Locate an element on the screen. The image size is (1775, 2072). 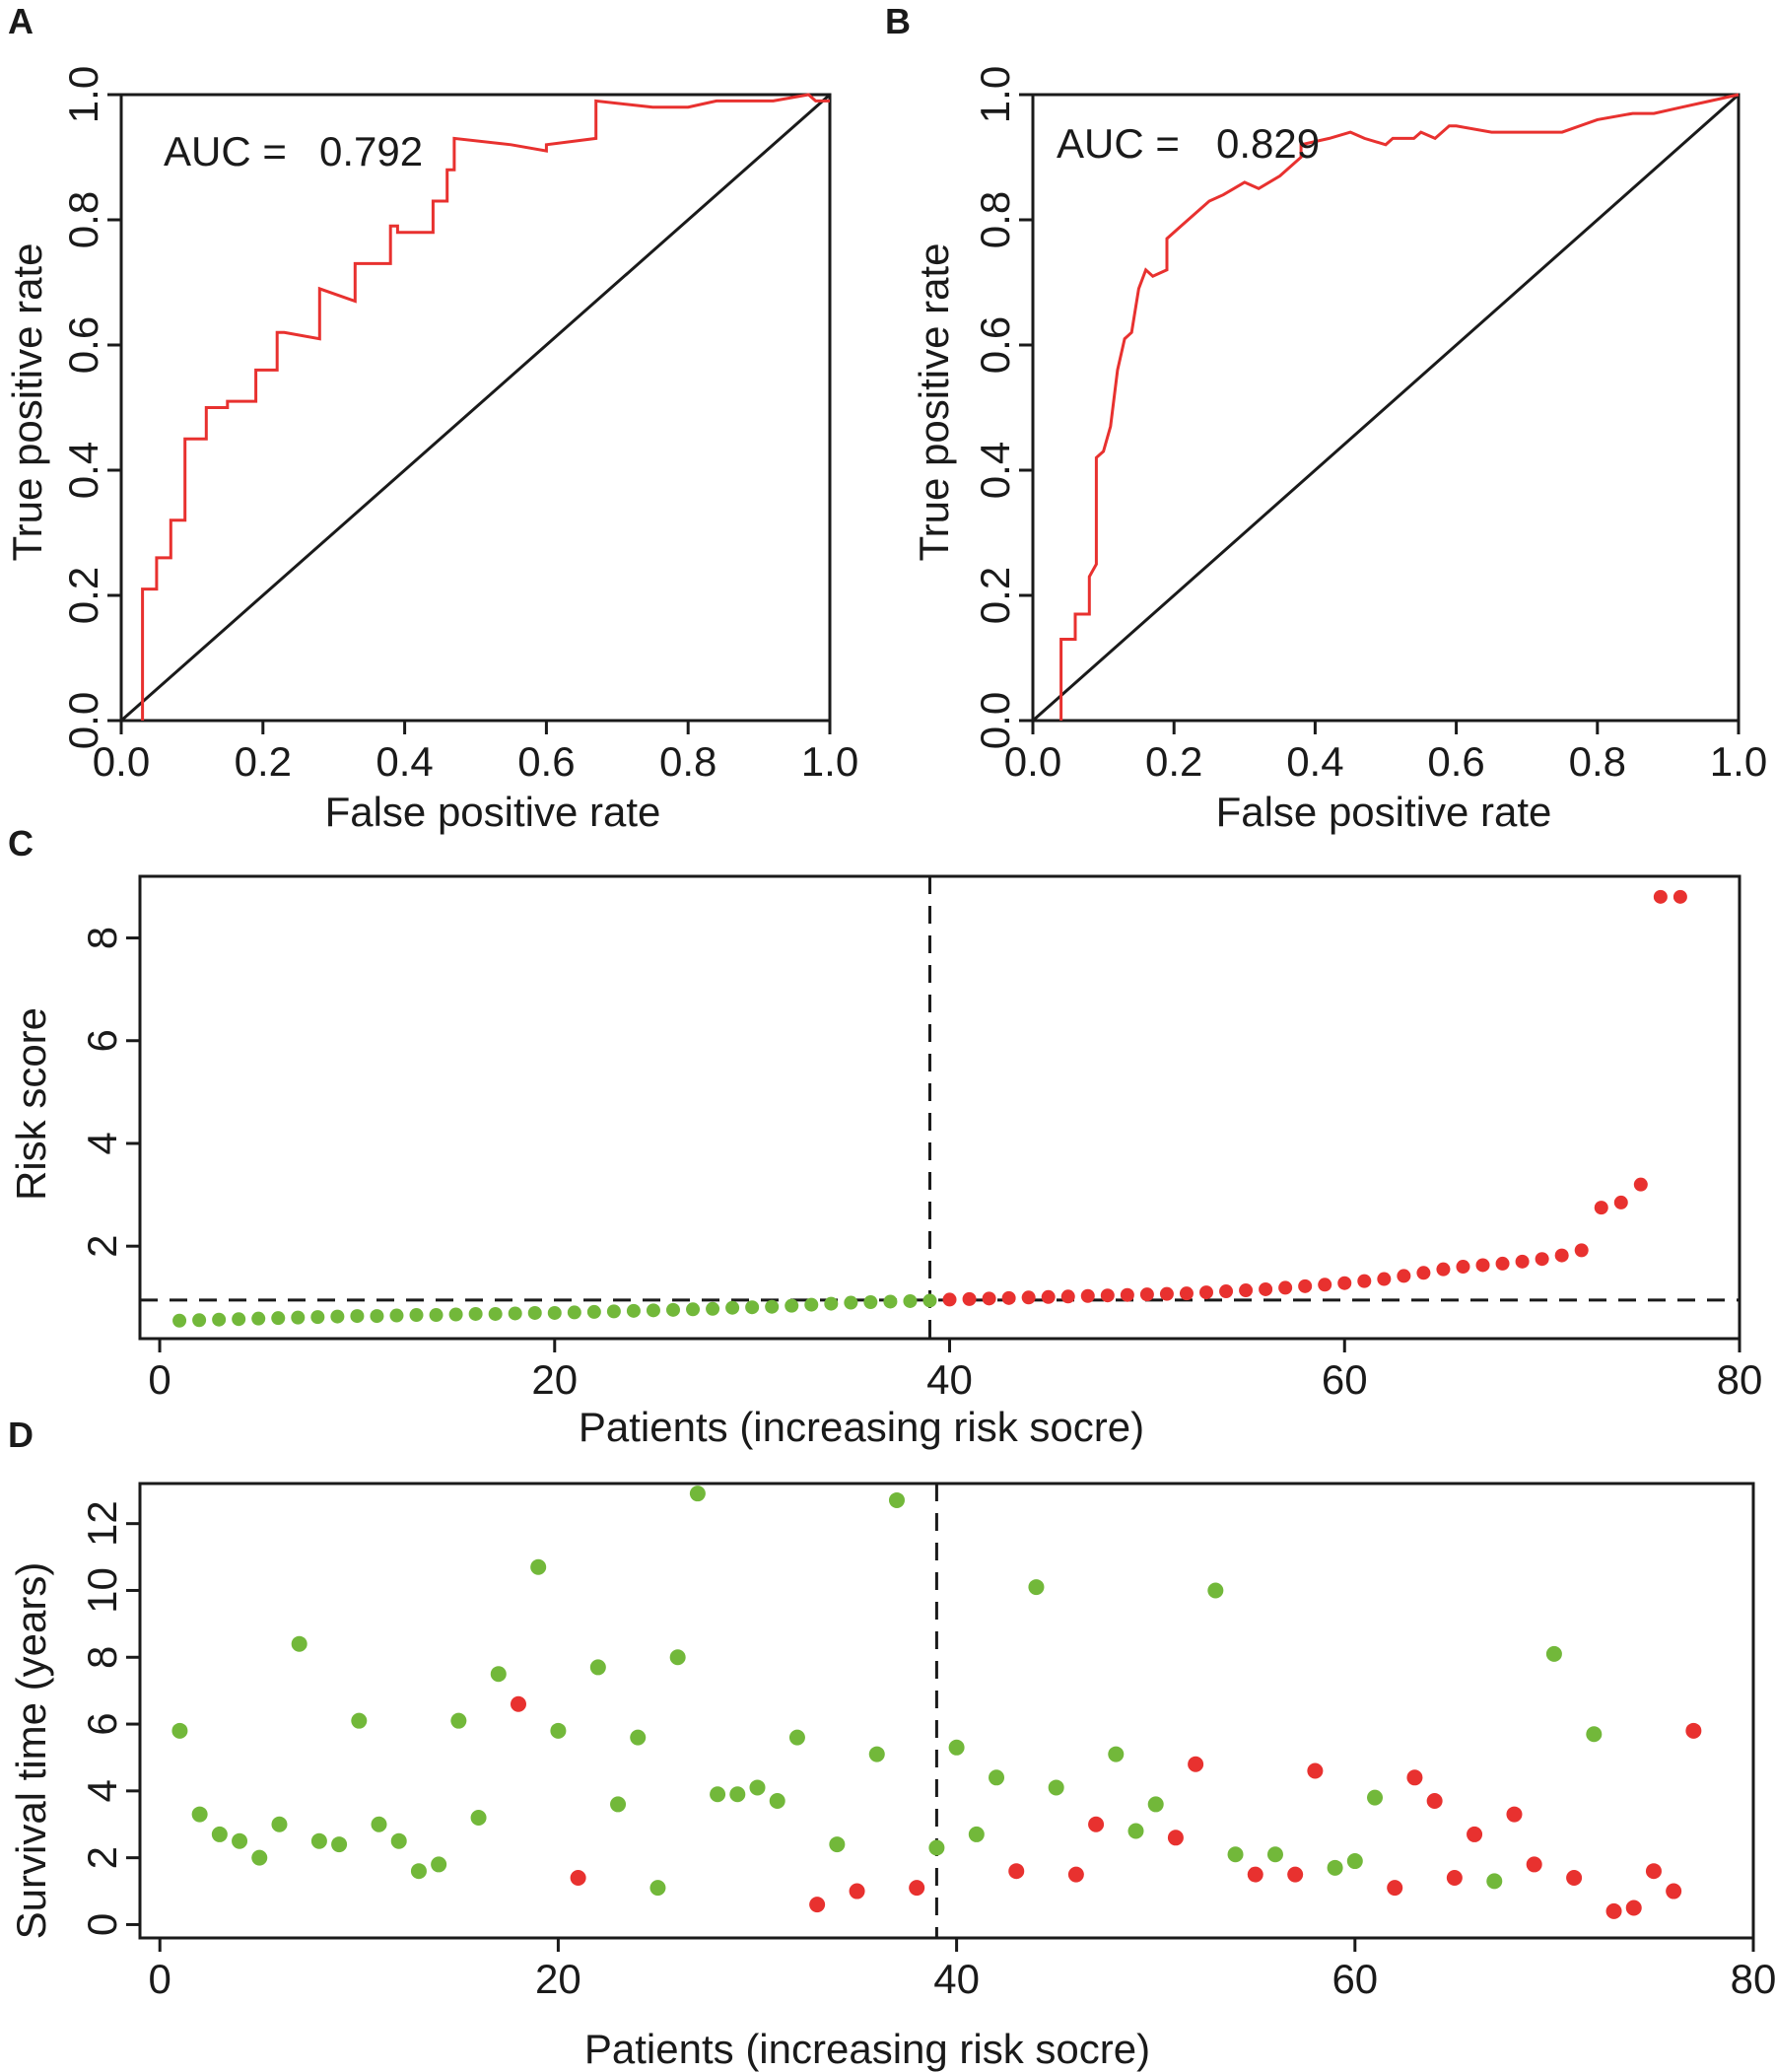
x-tick-label: 40 is located at coordinates (956, 1979).